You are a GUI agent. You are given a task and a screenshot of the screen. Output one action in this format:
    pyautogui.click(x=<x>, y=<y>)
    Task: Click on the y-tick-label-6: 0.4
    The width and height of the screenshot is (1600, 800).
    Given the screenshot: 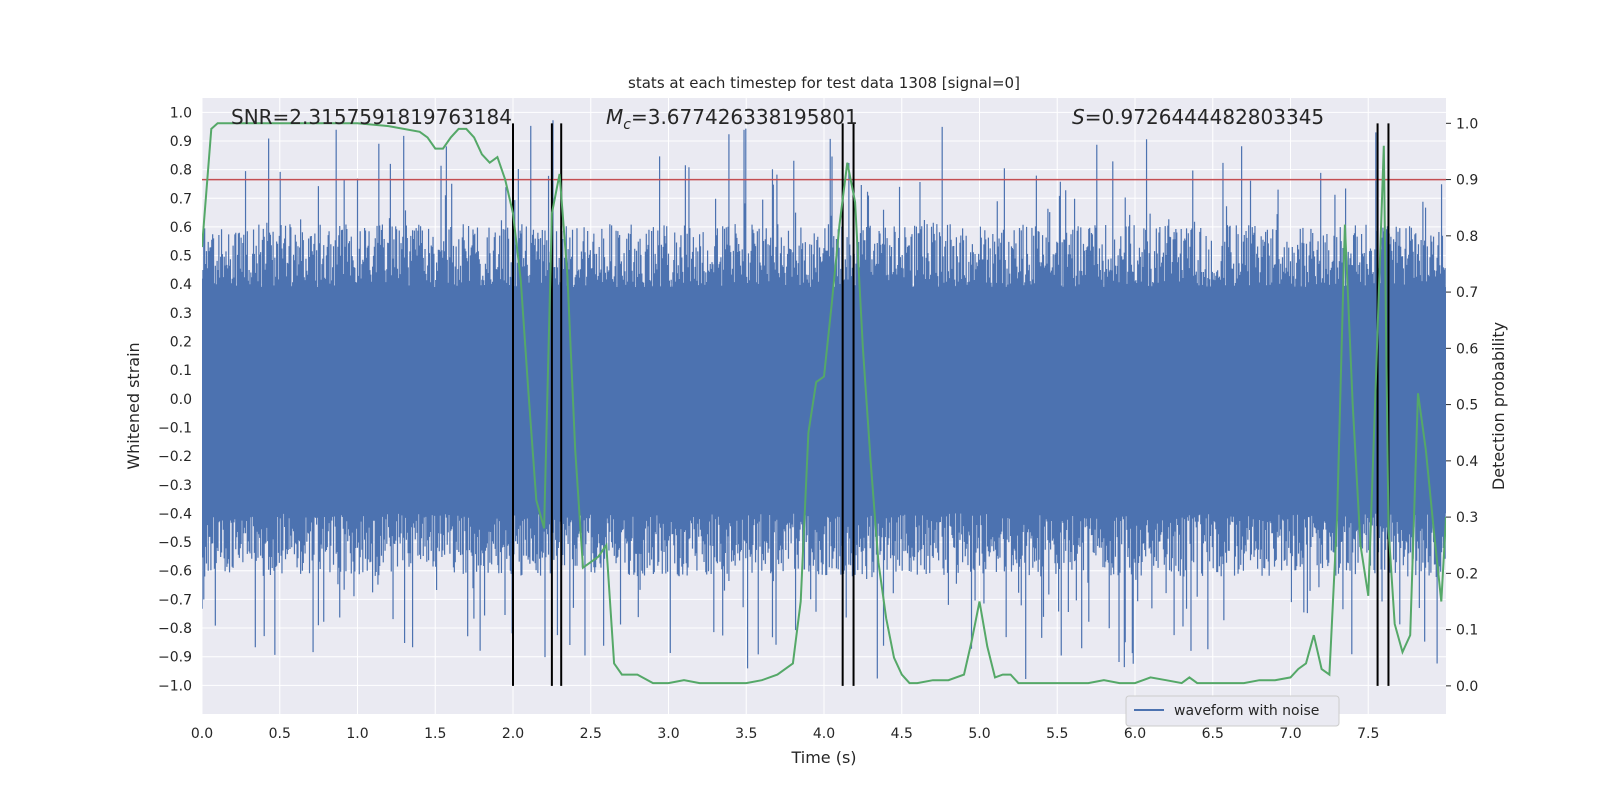 What is the action you would take?
    pyautogui.click(x=181, y=285)
    